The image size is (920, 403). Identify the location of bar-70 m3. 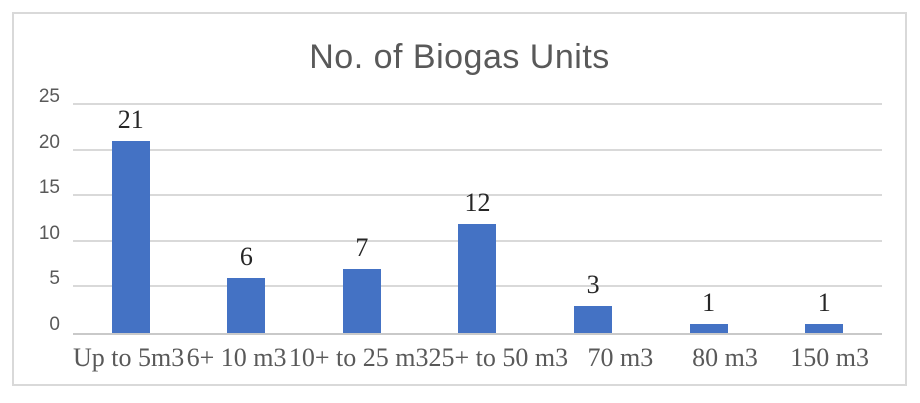
(593, 319).